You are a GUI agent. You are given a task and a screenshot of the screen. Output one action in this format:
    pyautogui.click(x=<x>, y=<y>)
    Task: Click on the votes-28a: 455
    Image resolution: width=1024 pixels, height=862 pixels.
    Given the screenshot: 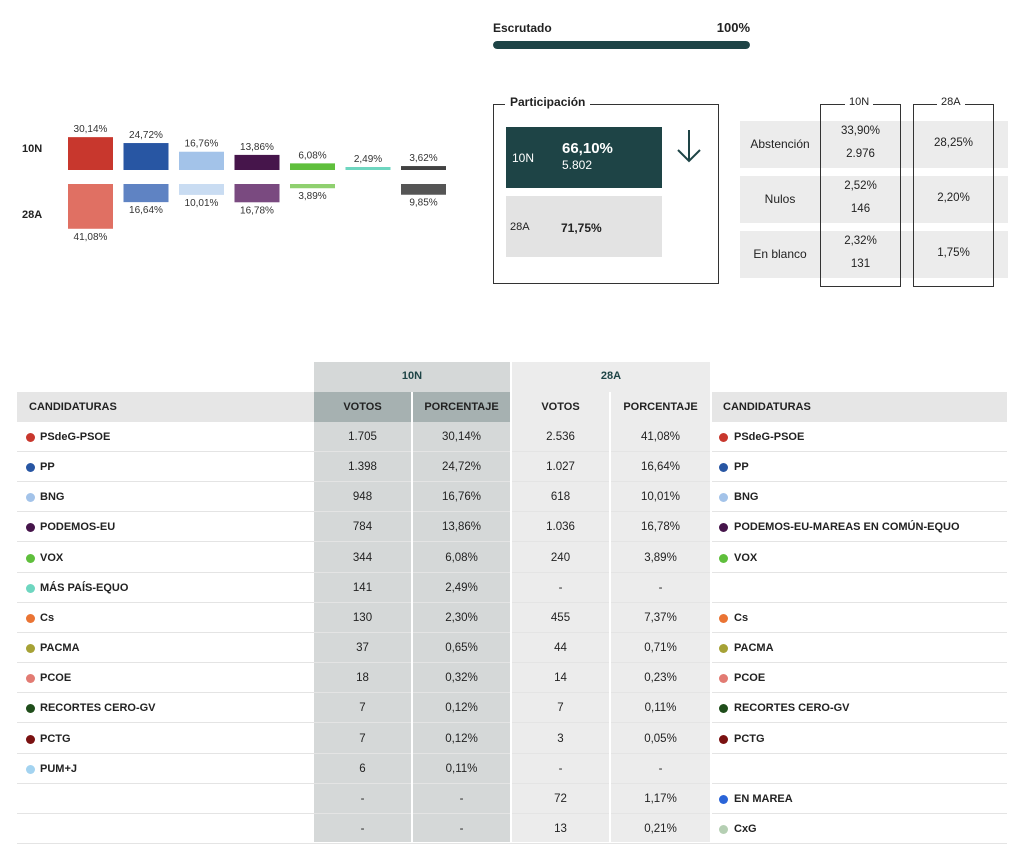 What is the action you would take?
    pyautogui.click(x=560, y=618)
    